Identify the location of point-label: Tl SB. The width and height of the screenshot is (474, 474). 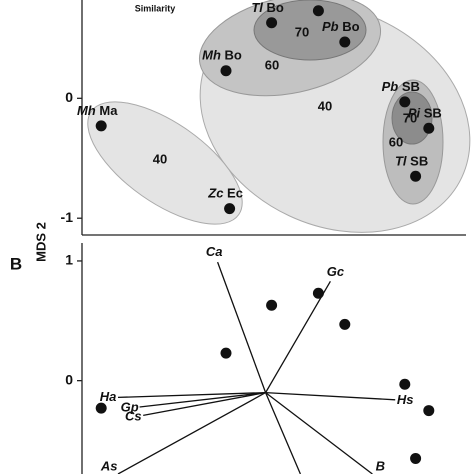
(411, 161).